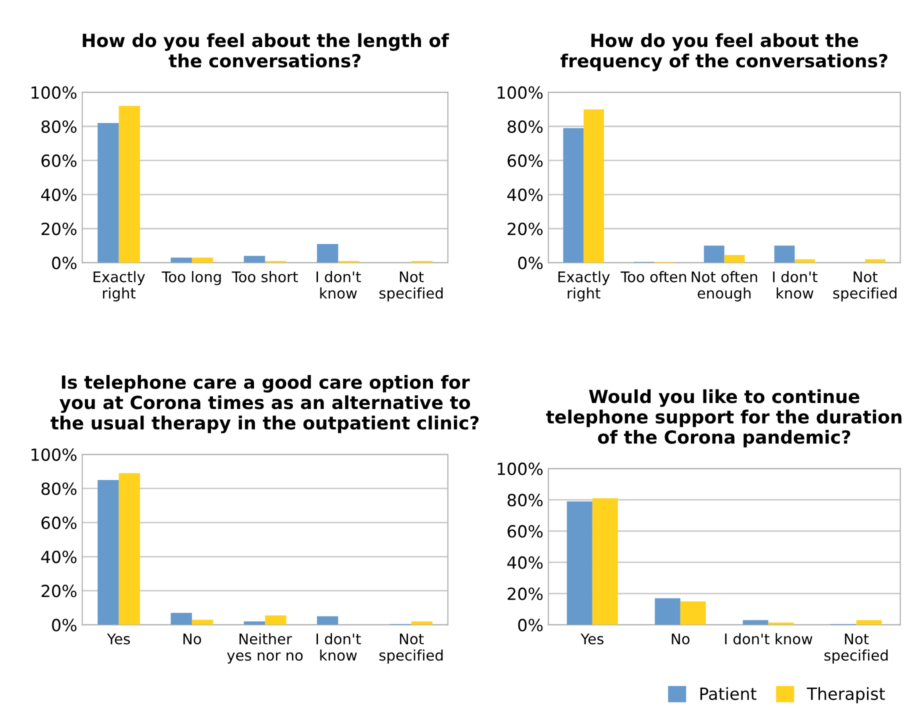  What do you see at coordinates (653, 276) in the screenshot?
I see `x-tick-label: Too often` at bounding box center [653, 276].